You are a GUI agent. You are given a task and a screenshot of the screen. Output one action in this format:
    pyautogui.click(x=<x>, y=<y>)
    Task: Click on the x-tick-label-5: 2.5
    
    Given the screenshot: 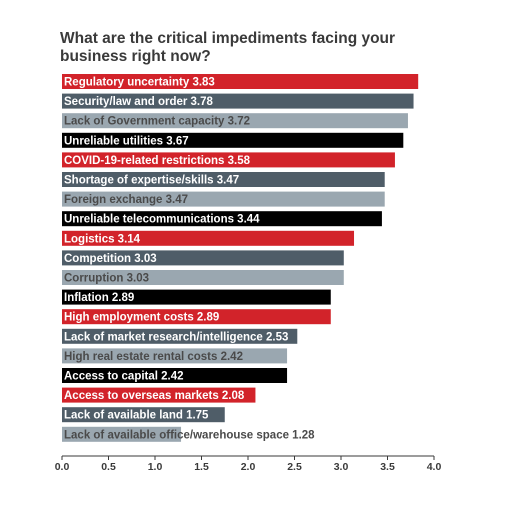 What is the action you would take?
    pyautogui.click(x=294, y=467)
    